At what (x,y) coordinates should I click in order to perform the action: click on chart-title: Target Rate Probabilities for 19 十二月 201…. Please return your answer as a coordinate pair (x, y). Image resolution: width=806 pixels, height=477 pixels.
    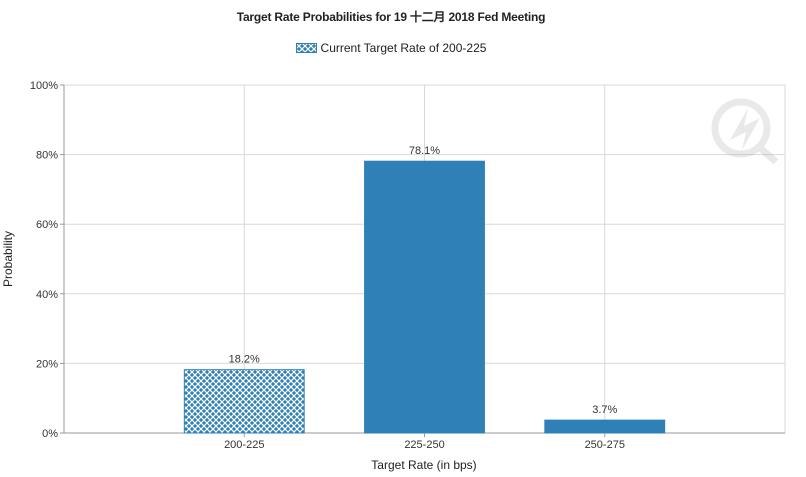
    Looking at the image, I should click on (391, 17).